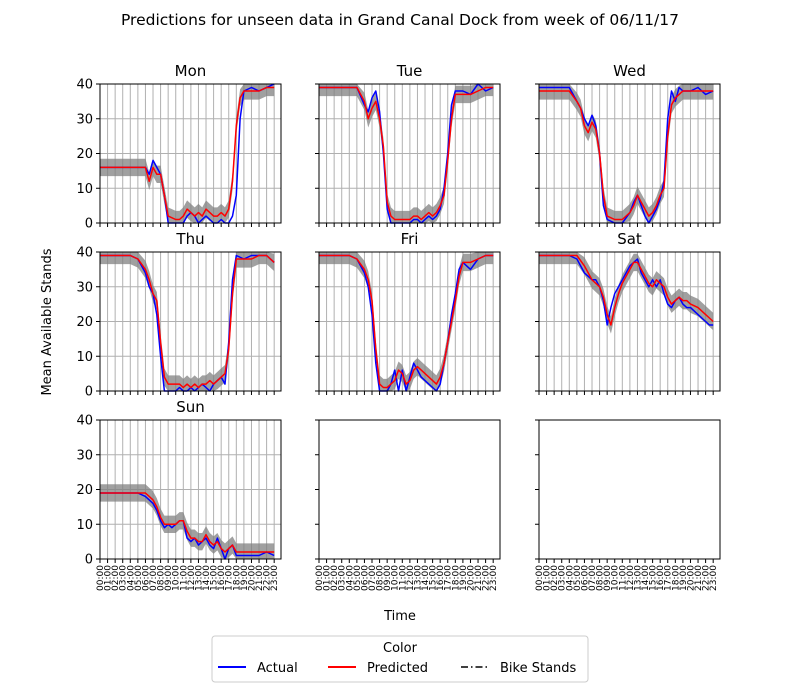 The width and height of the screenshot is (800, 700). I want to click on panel-title: Sun, so click(190, 407).